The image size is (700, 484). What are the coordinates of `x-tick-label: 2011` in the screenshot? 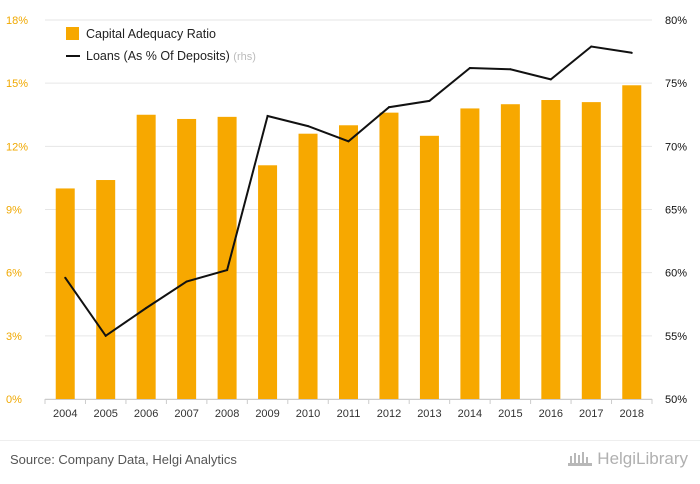 It's located at (349, 414).